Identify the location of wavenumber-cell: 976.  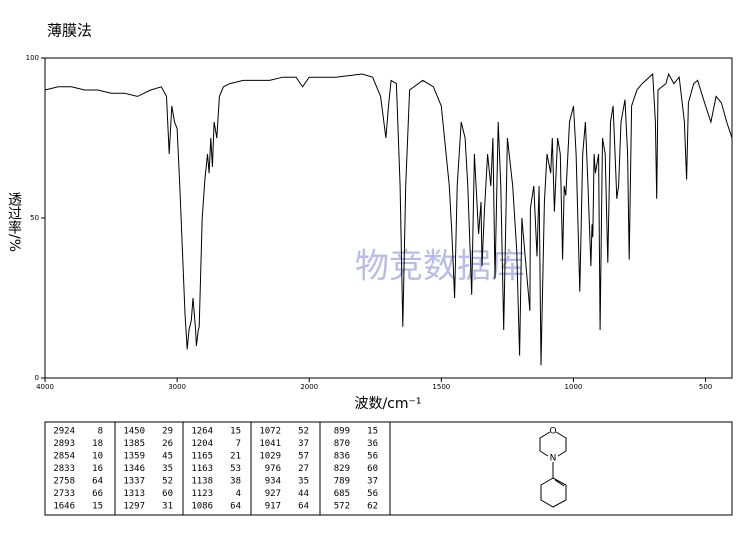
(273, 469).